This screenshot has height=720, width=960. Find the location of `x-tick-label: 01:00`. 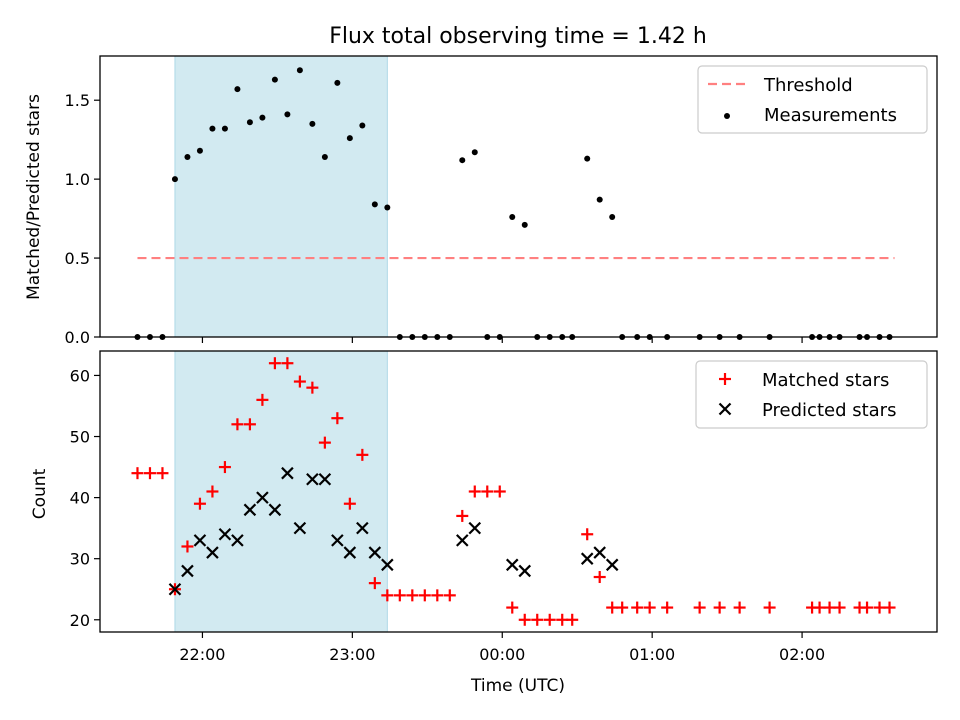

x-tick-label: 01:00 is located at coordinates (652, 654).